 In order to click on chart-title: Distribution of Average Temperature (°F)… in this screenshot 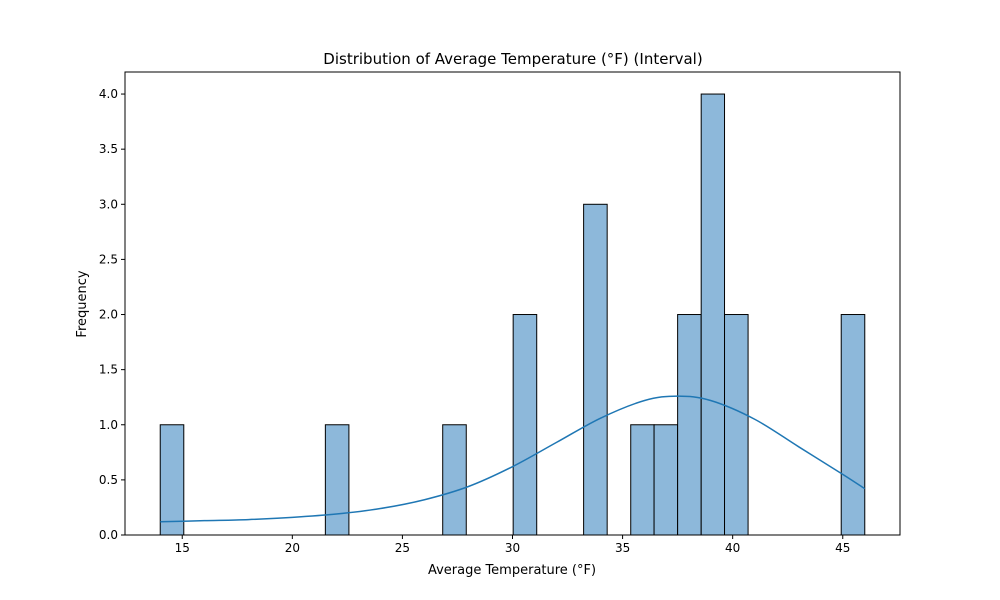, I will do `click(512, 59)`.